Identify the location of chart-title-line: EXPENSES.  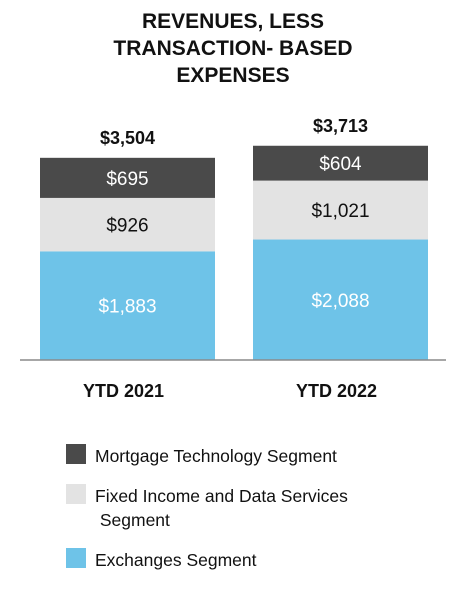
(233, 75).